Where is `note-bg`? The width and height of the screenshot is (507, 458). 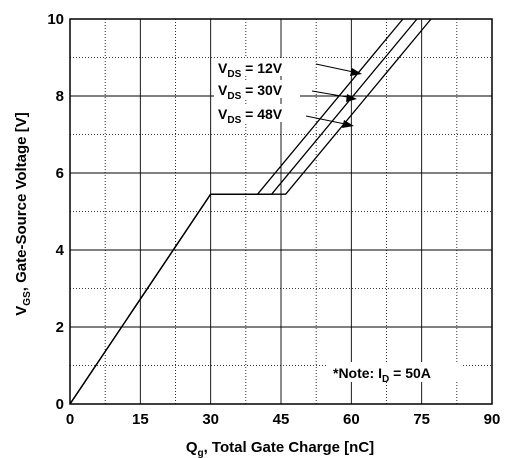 note-bg is located at coordinates (395, 372).